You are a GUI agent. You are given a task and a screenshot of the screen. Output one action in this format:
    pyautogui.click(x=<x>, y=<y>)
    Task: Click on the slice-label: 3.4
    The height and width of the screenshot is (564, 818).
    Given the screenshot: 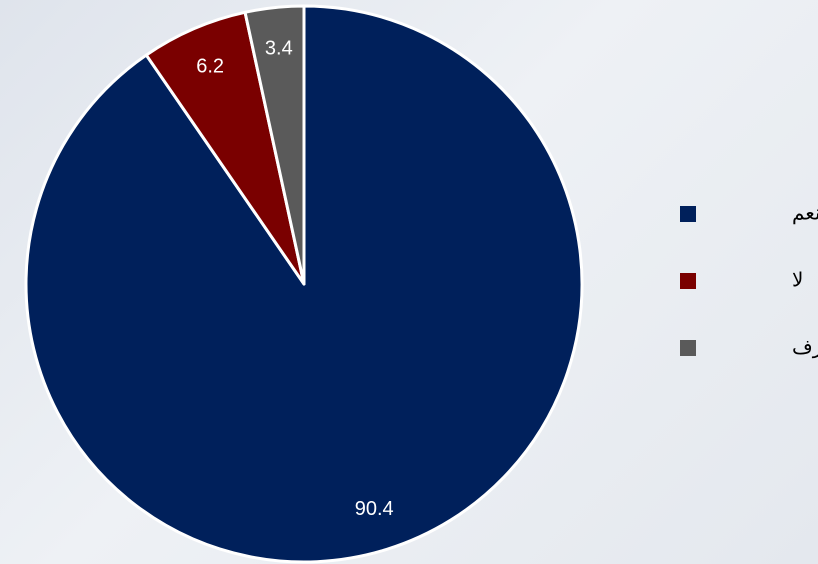 What is the action you would take?
    pyautogui.click(x=279, y=48)
    